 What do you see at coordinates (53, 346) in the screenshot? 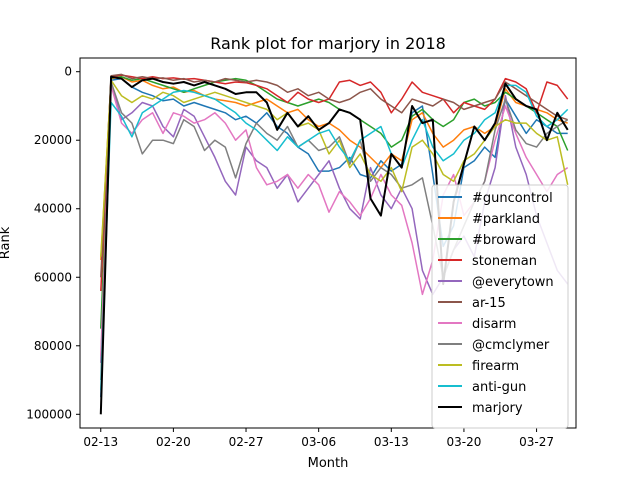
I see `y-tick-label: 80000` at bounding box center [53, 346].